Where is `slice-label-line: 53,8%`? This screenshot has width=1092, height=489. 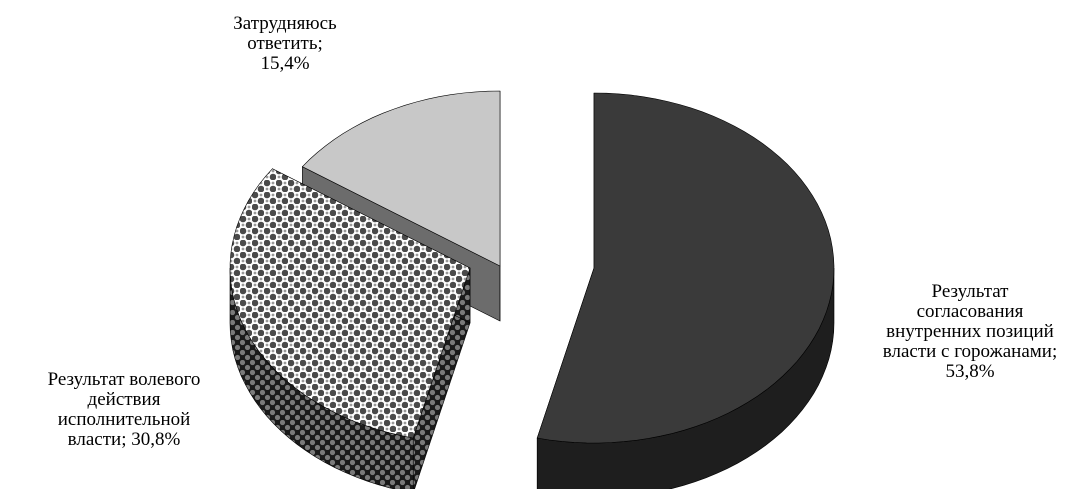
slice-label-line: 53,8% is located at coordinates (970, 371).